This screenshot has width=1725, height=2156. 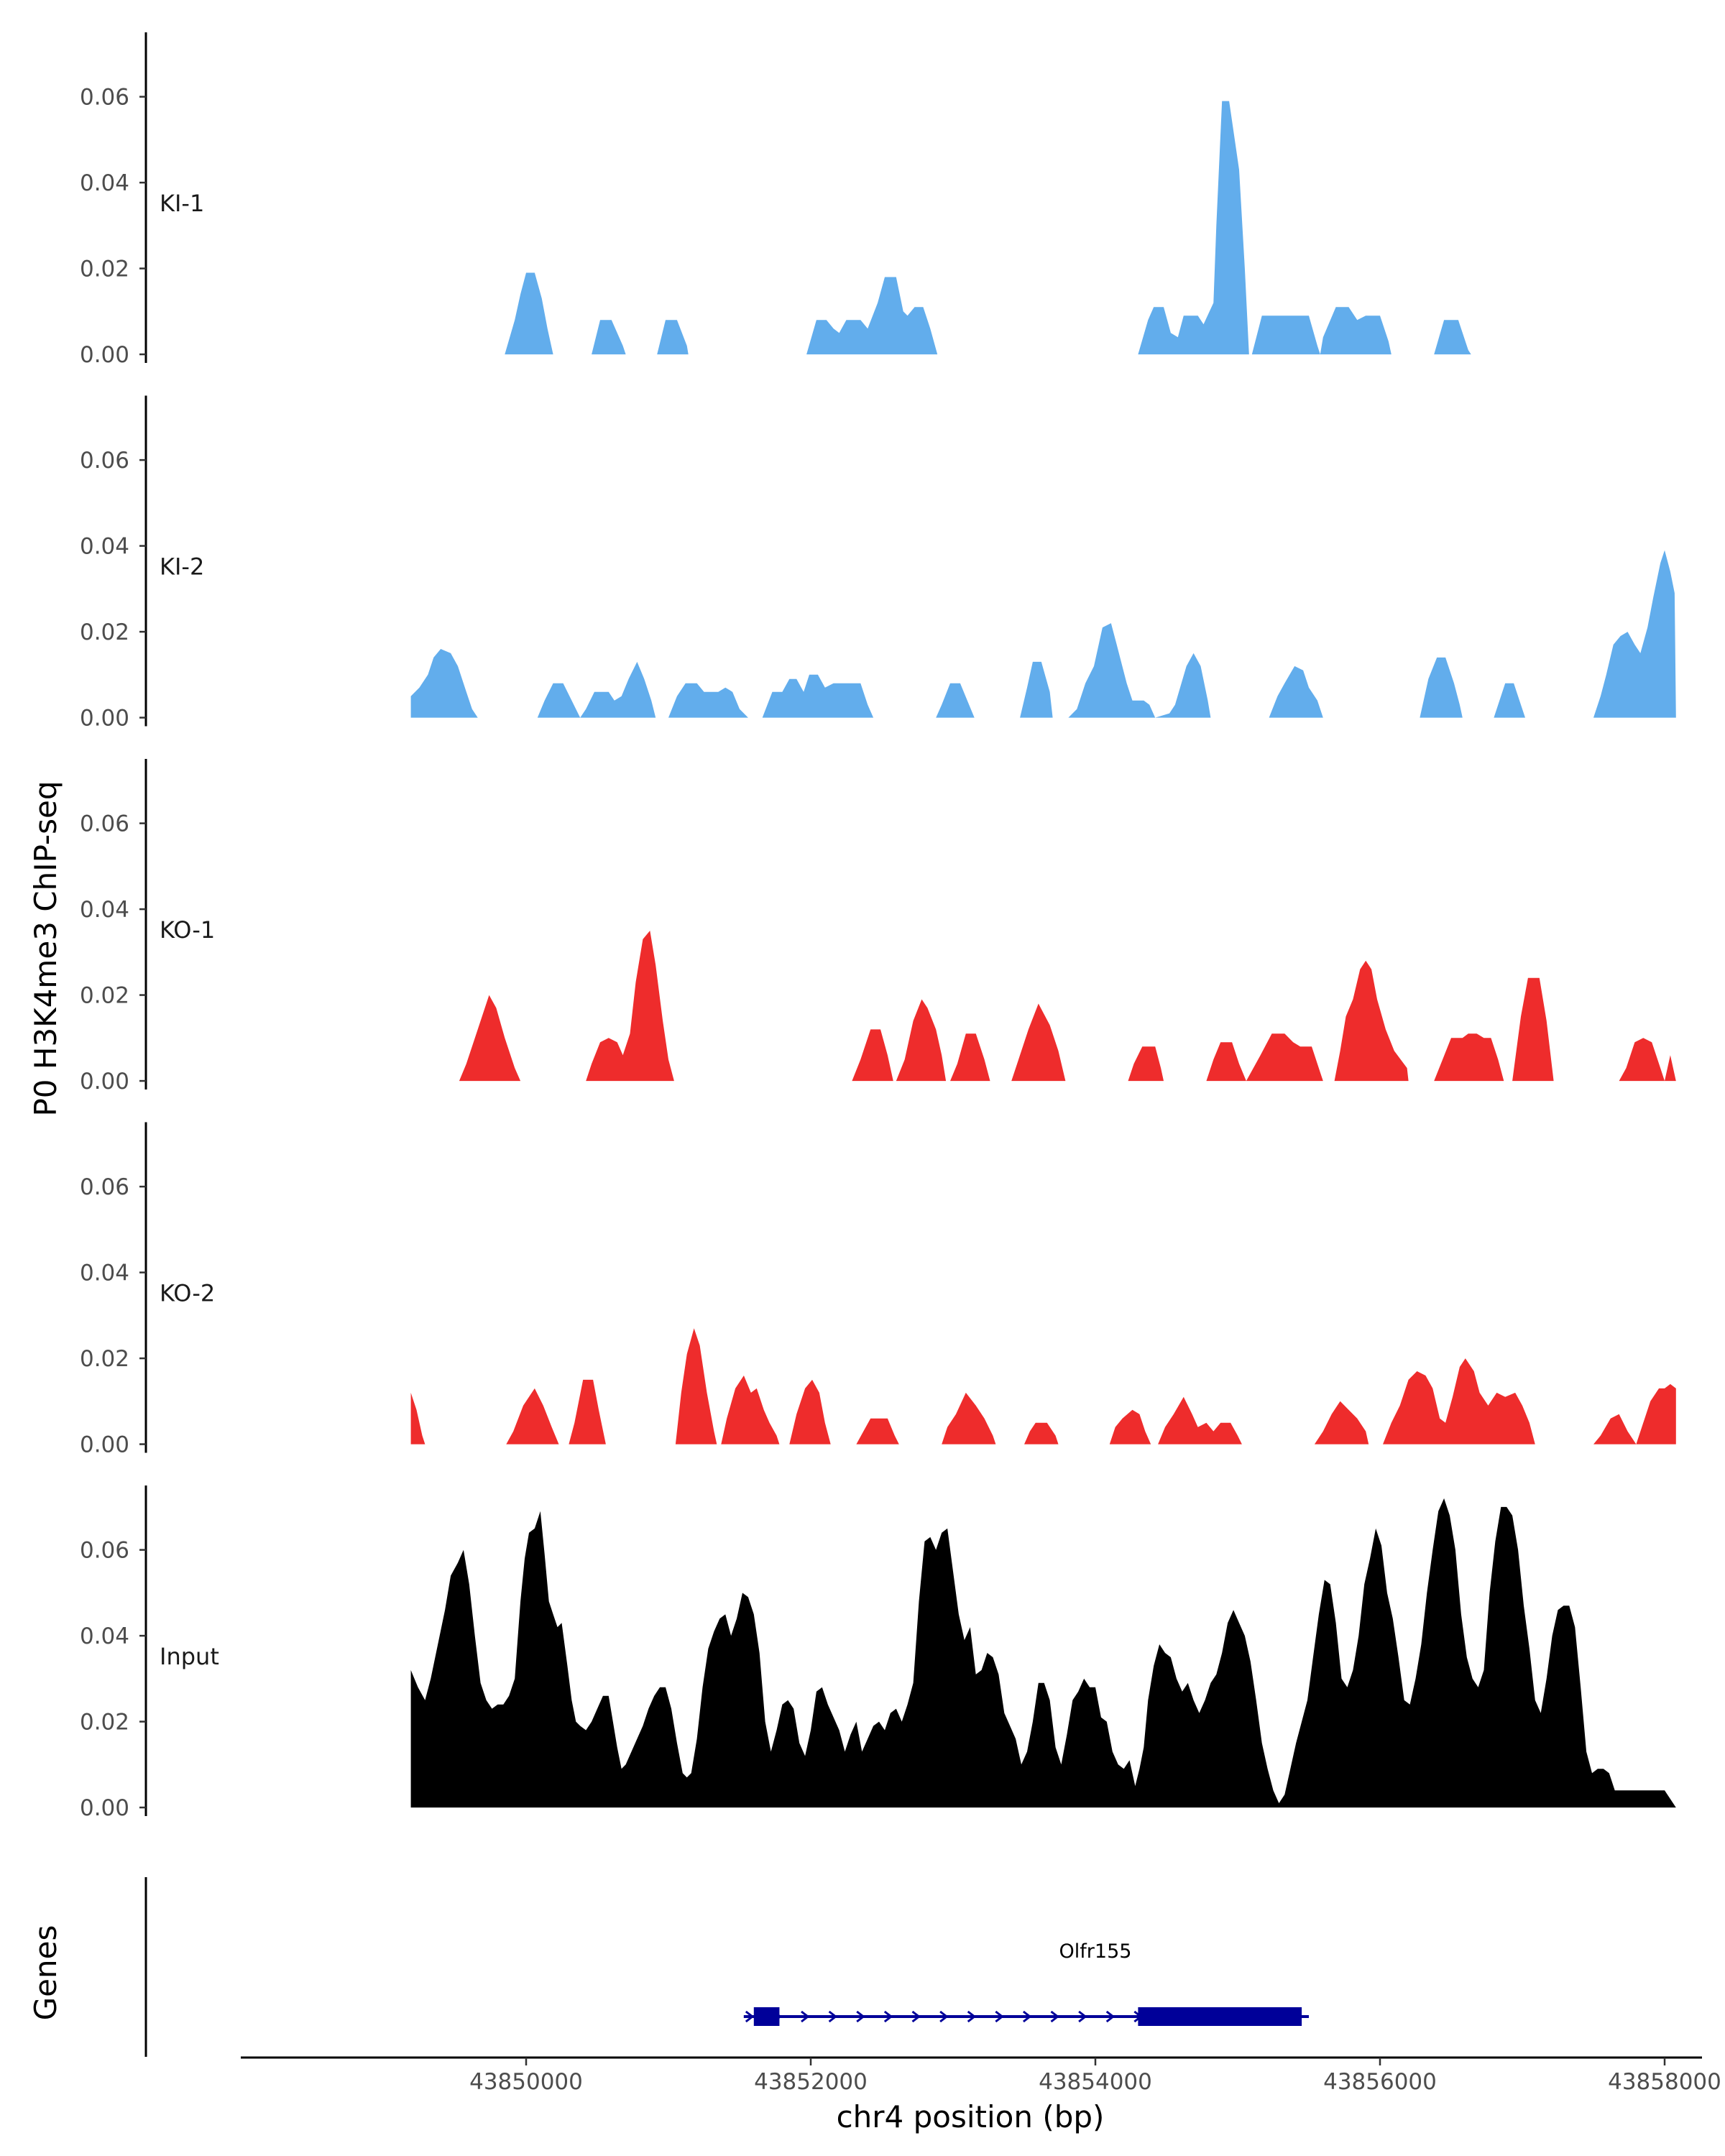 I want to click on track-panel: 0.00 0.02 0.04 0.06 KI-1, so click(x=775, y=200).